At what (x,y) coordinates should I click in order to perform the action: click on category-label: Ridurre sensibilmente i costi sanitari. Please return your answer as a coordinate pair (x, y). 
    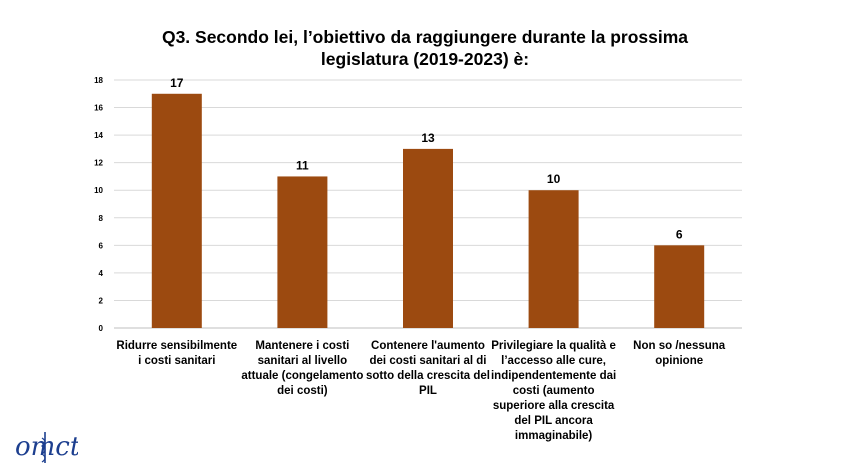
    Looking at the image, I should click on (177, 353).